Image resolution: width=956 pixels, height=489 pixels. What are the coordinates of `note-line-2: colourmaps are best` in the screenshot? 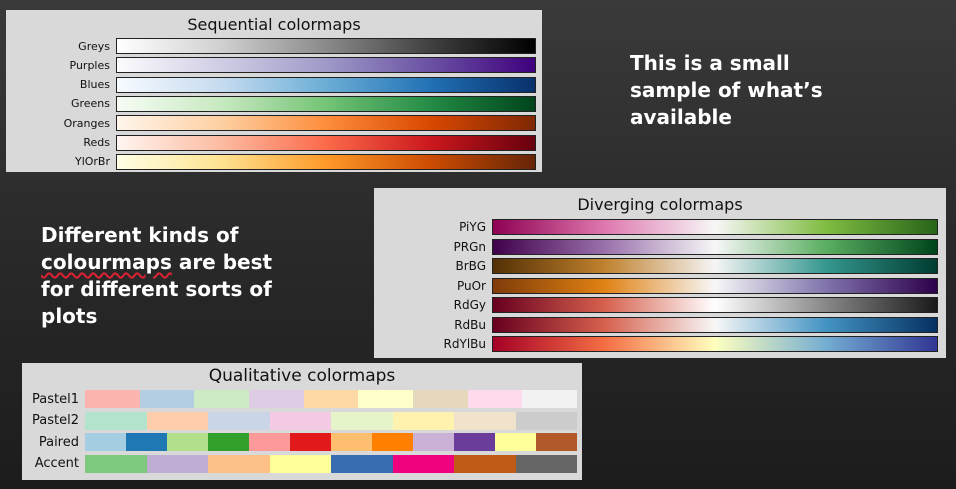 It's located at (156, 262).